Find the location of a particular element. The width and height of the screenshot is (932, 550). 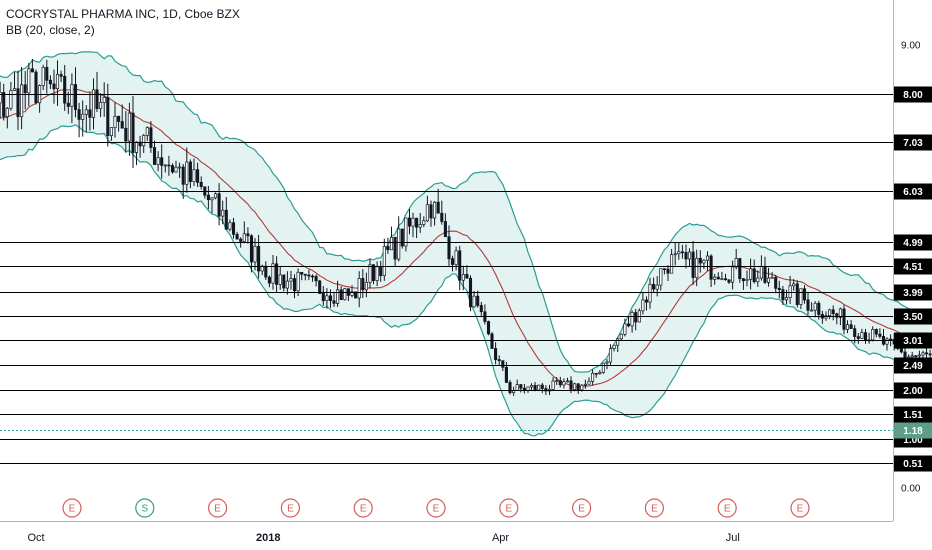

indicator-label: BB (20, close, 2) is located at coordinates (50, 30).